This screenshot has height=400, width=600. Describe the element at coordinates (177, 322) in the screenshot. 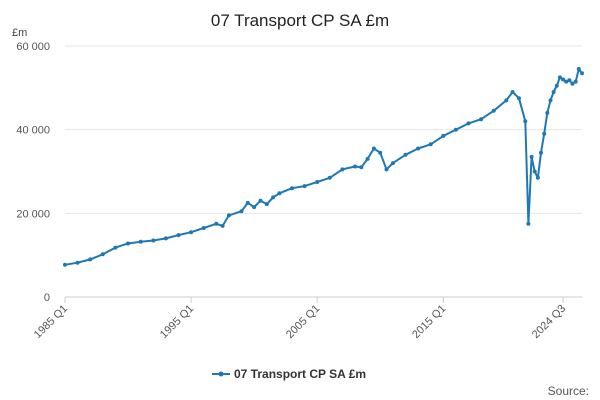

I see `x-tick-label: 1995 Q1` at that location.